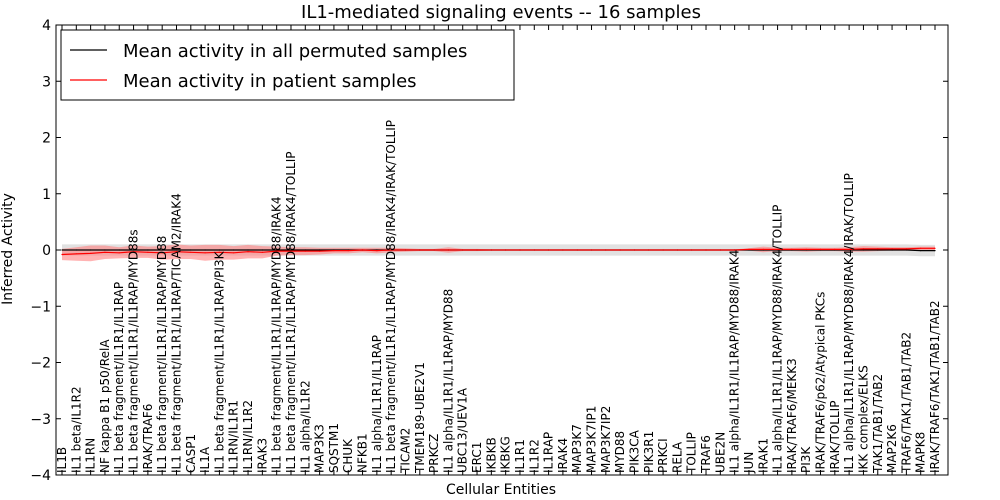  I want to click on x-tick-label: IL1 beta fragment/IL1R1/IL1RAP/MYD88s, so click(134, 351).